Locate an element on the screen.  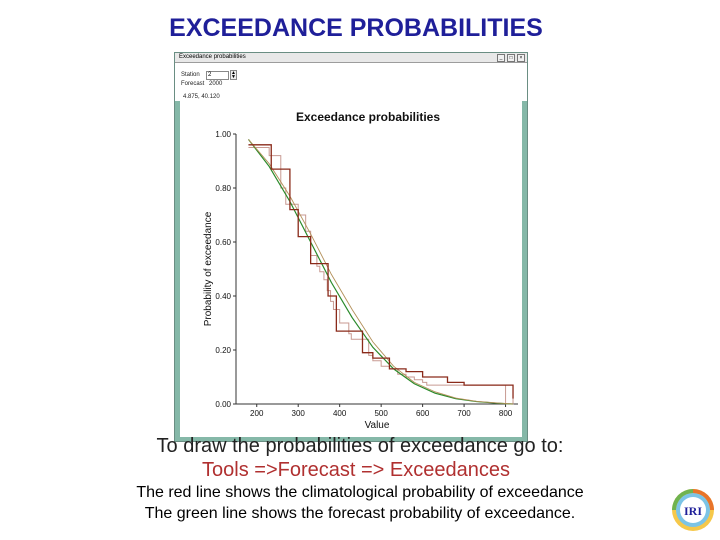
window-controls: _ □ × is located at coordinates (510, 58).